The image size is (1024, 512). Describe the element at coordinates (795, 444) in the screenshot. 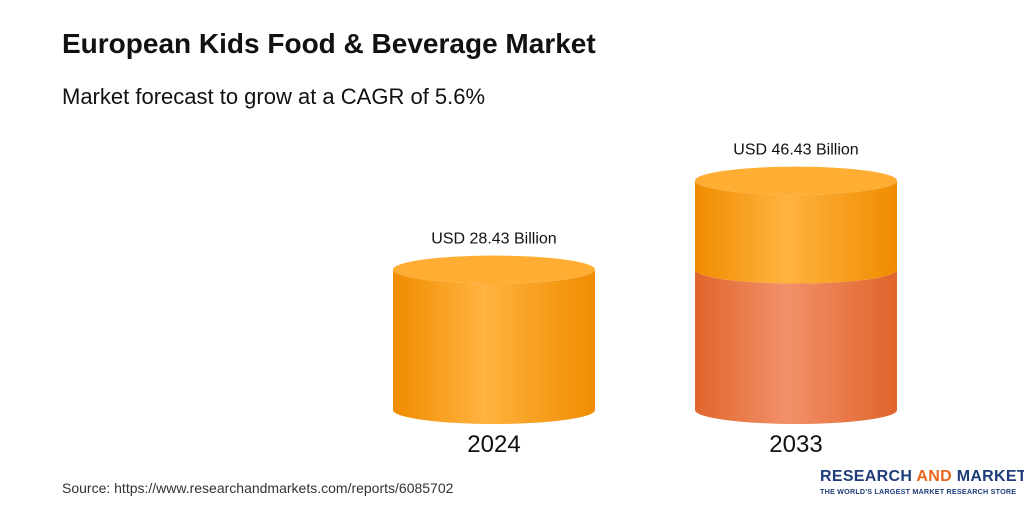

I see `x-tick-label-2033: 2033` at that location.